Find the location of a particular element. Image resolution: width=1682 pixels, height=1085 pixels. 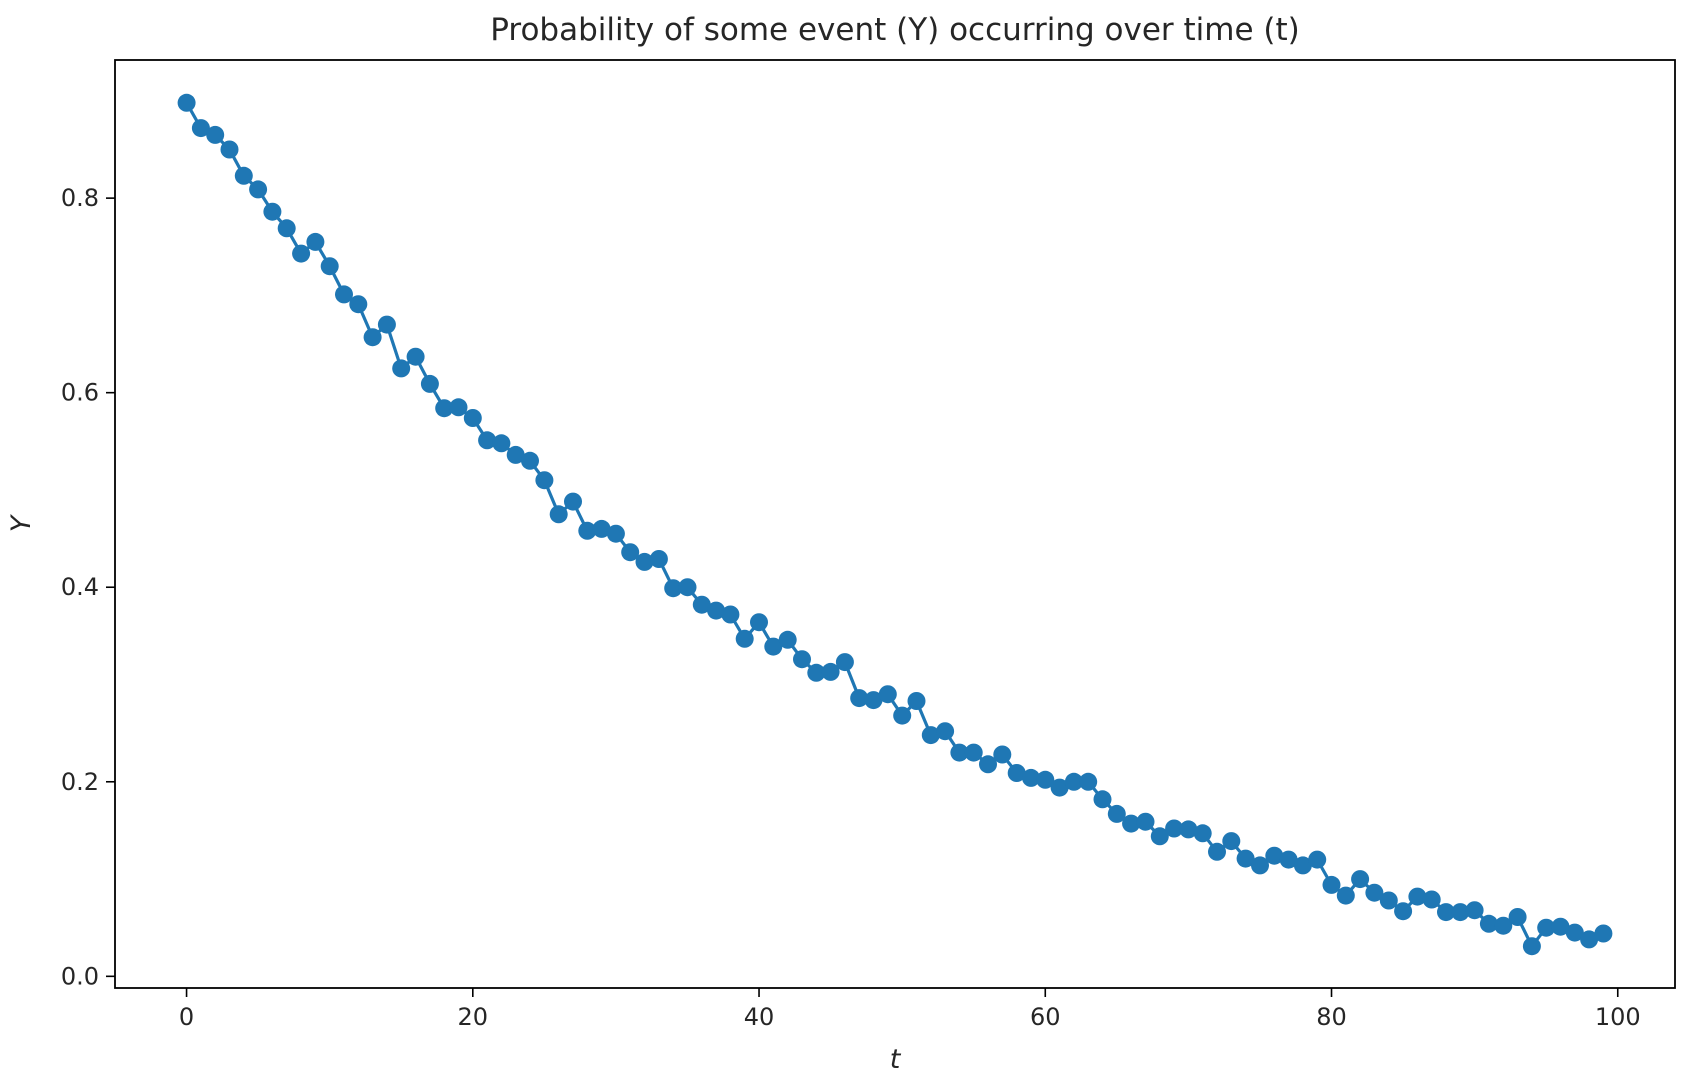

x-tick-label: 0 is located at coordinates (186, 1017).